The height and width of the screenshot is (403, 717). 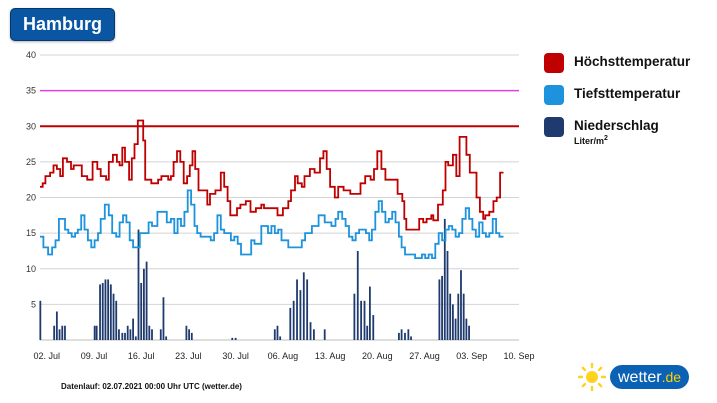 What do you see at coordinates (632, 61) in the screenshot?
I see `legend-label-max: Höchsttemperatur` at bounding box center [632, 61].